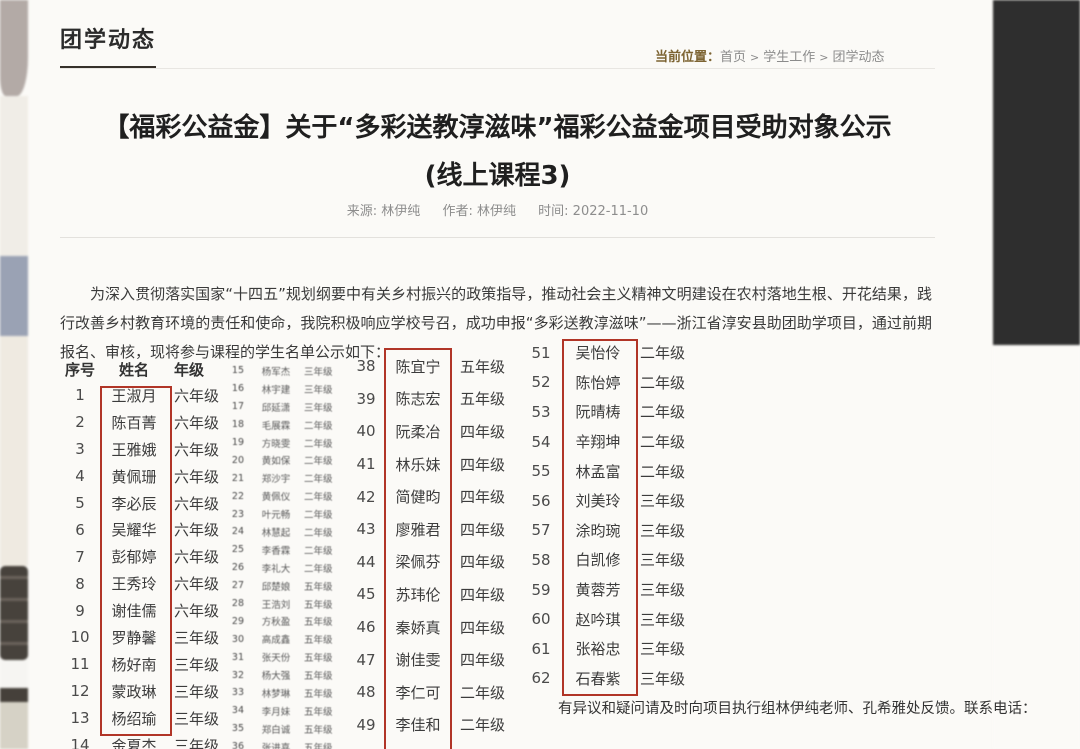 This screenshot has height=749, width=1080. I want to click on roster-row: 9 谢佳儒 六年级, so click(175, 610).